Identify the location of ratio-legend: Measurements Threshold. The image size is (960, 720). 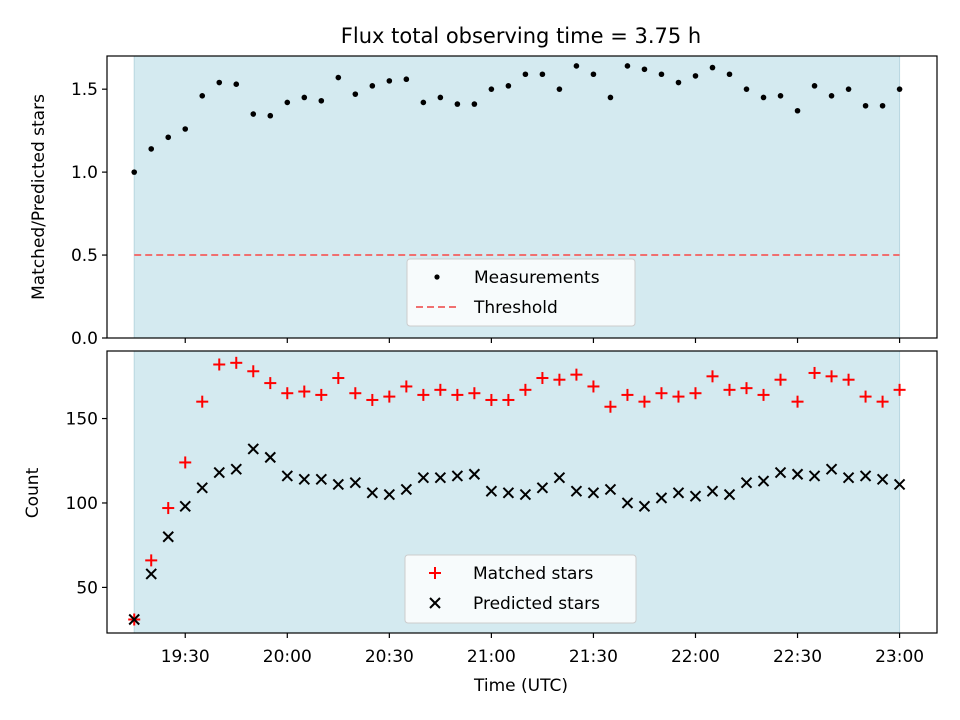
(521, 292).